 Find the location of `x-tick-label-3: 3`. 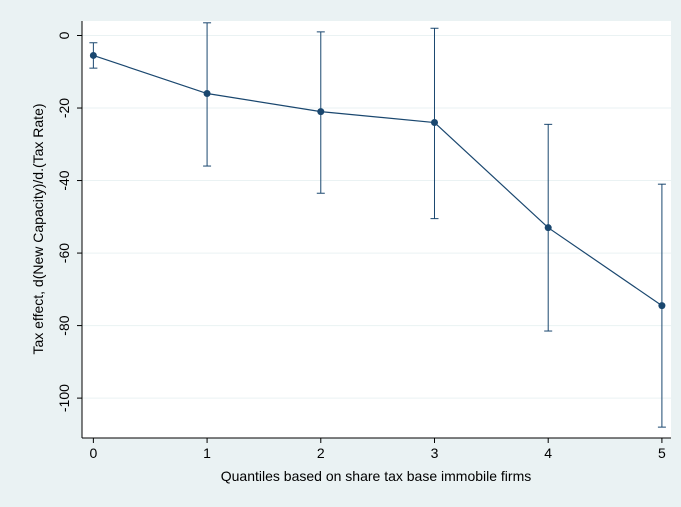

x-tick-label-3: 3 is located at coordinates (435, 453).